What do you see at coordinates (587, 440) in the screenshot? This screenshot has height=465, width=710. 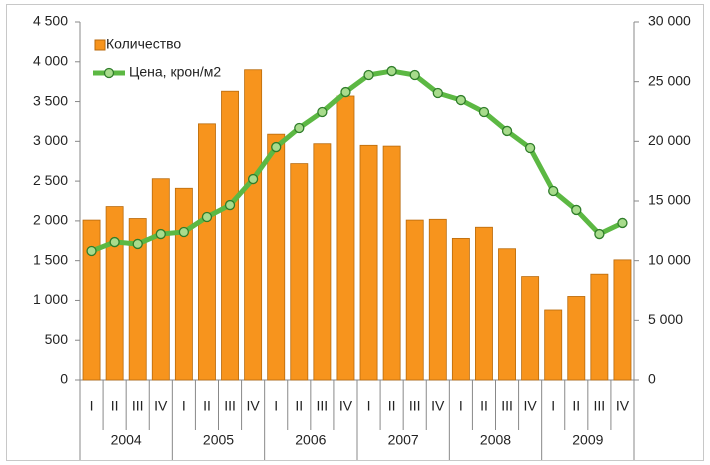 I see `group-label: 2009` at bounding box center [587, 440].